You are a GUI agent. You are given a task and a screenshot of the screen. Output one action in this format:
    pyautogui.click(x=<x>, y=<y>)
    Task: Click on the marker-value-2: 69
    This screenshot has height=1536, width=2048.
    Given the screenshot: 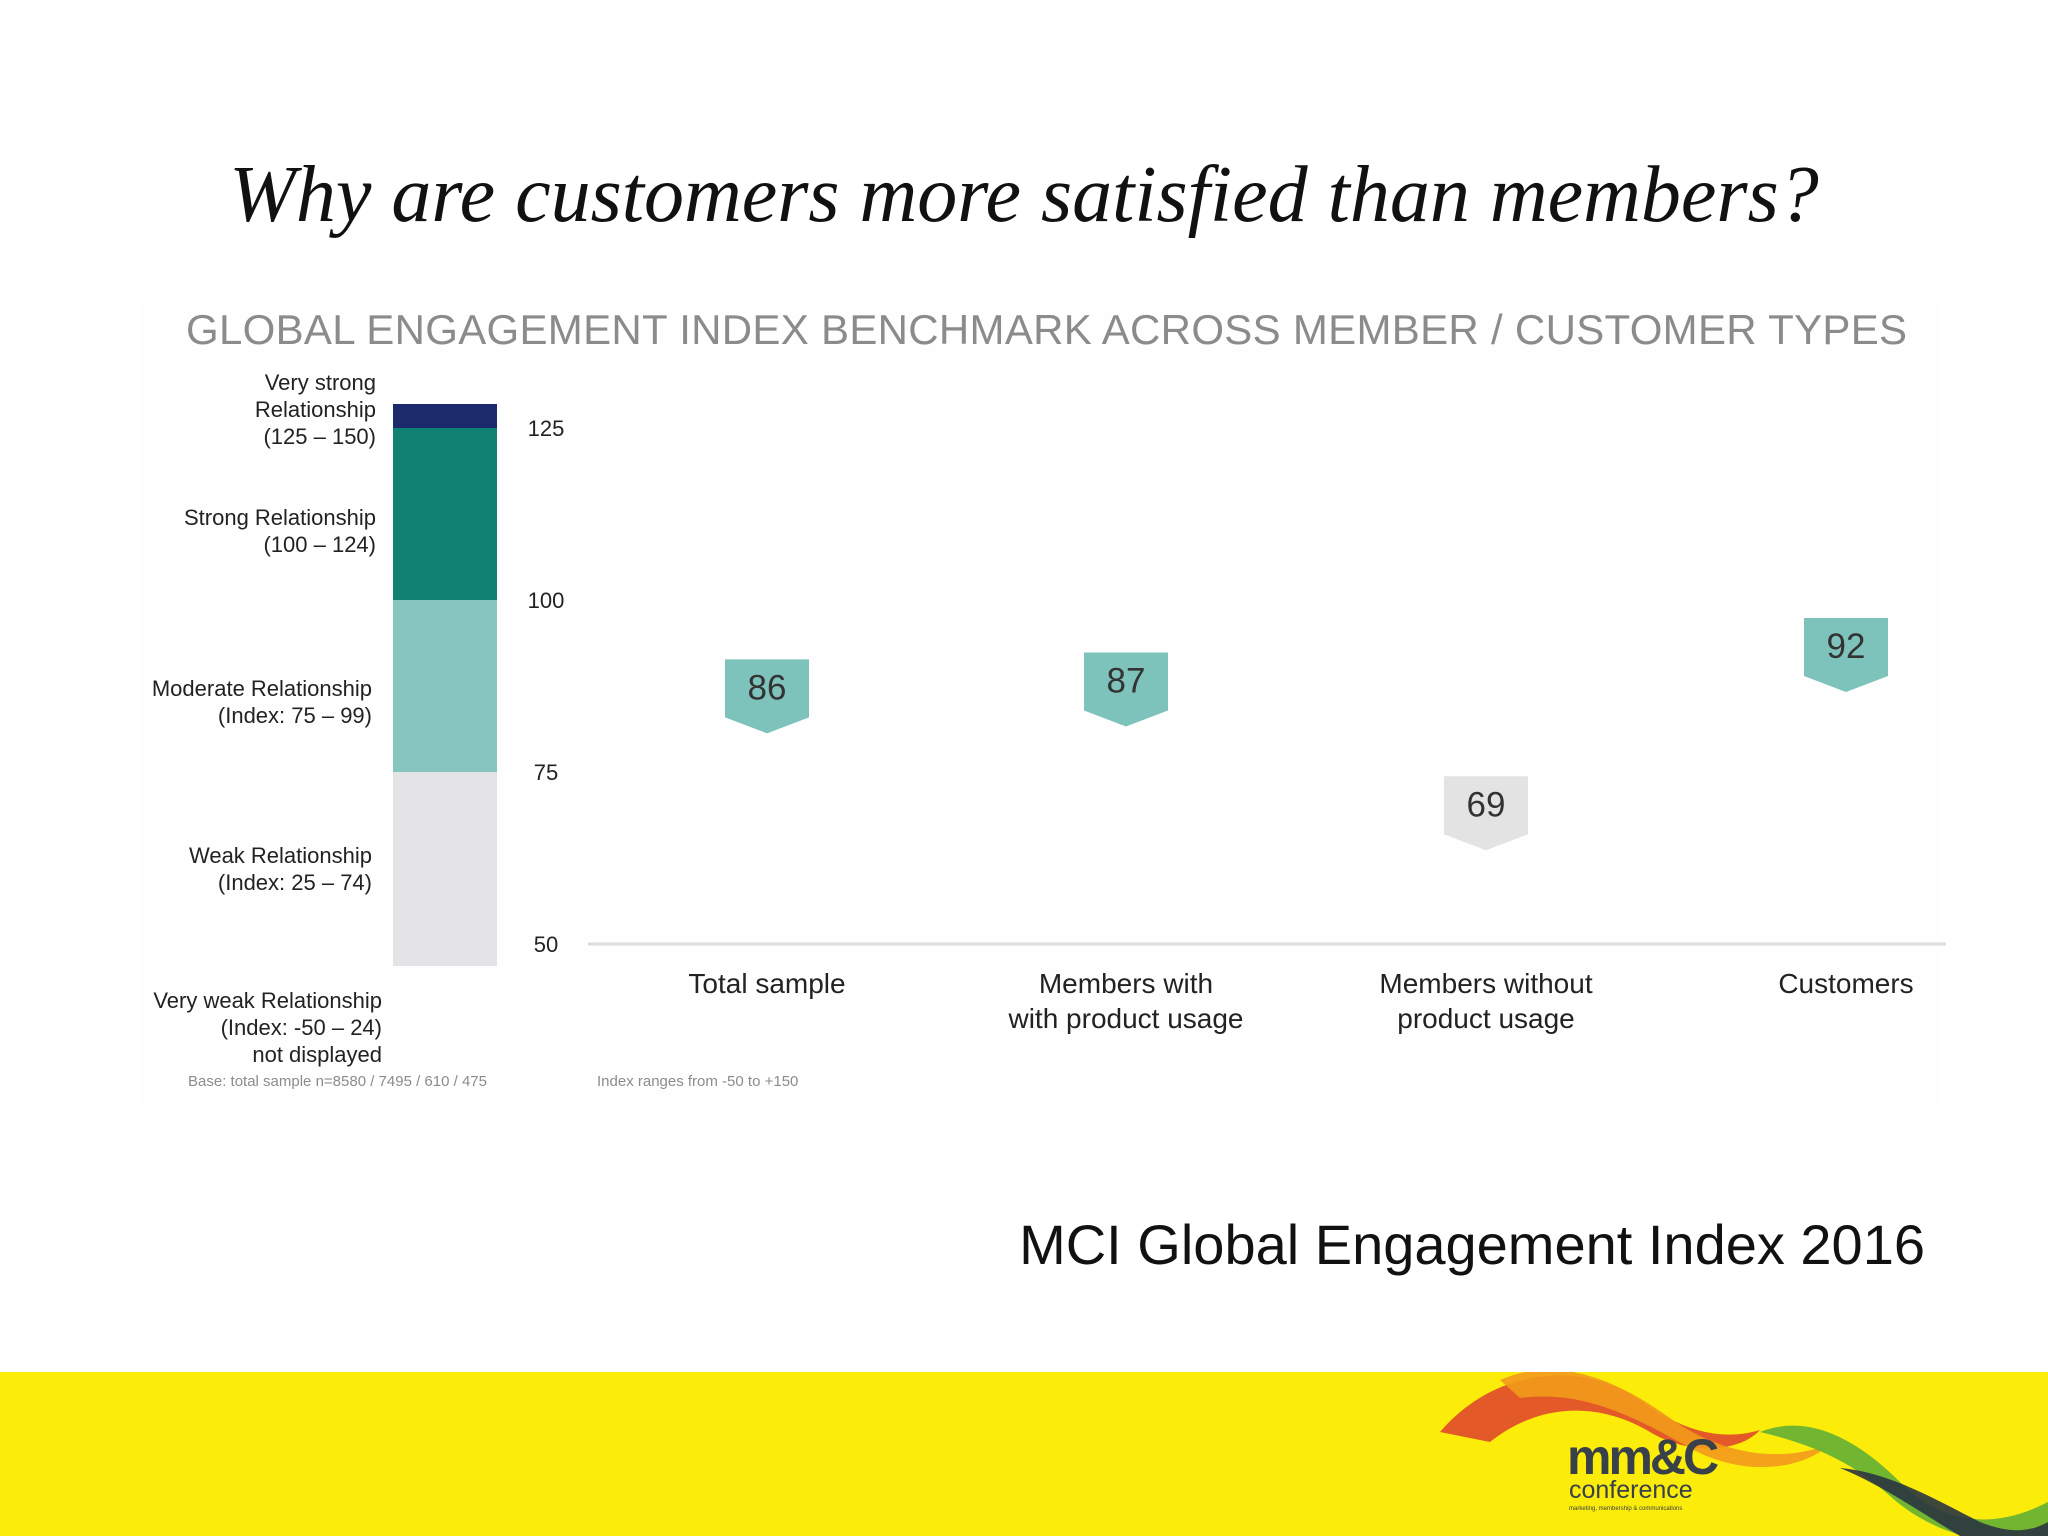 What is the action you would take?
    pyautogui.click(x=1486, y=804)
    